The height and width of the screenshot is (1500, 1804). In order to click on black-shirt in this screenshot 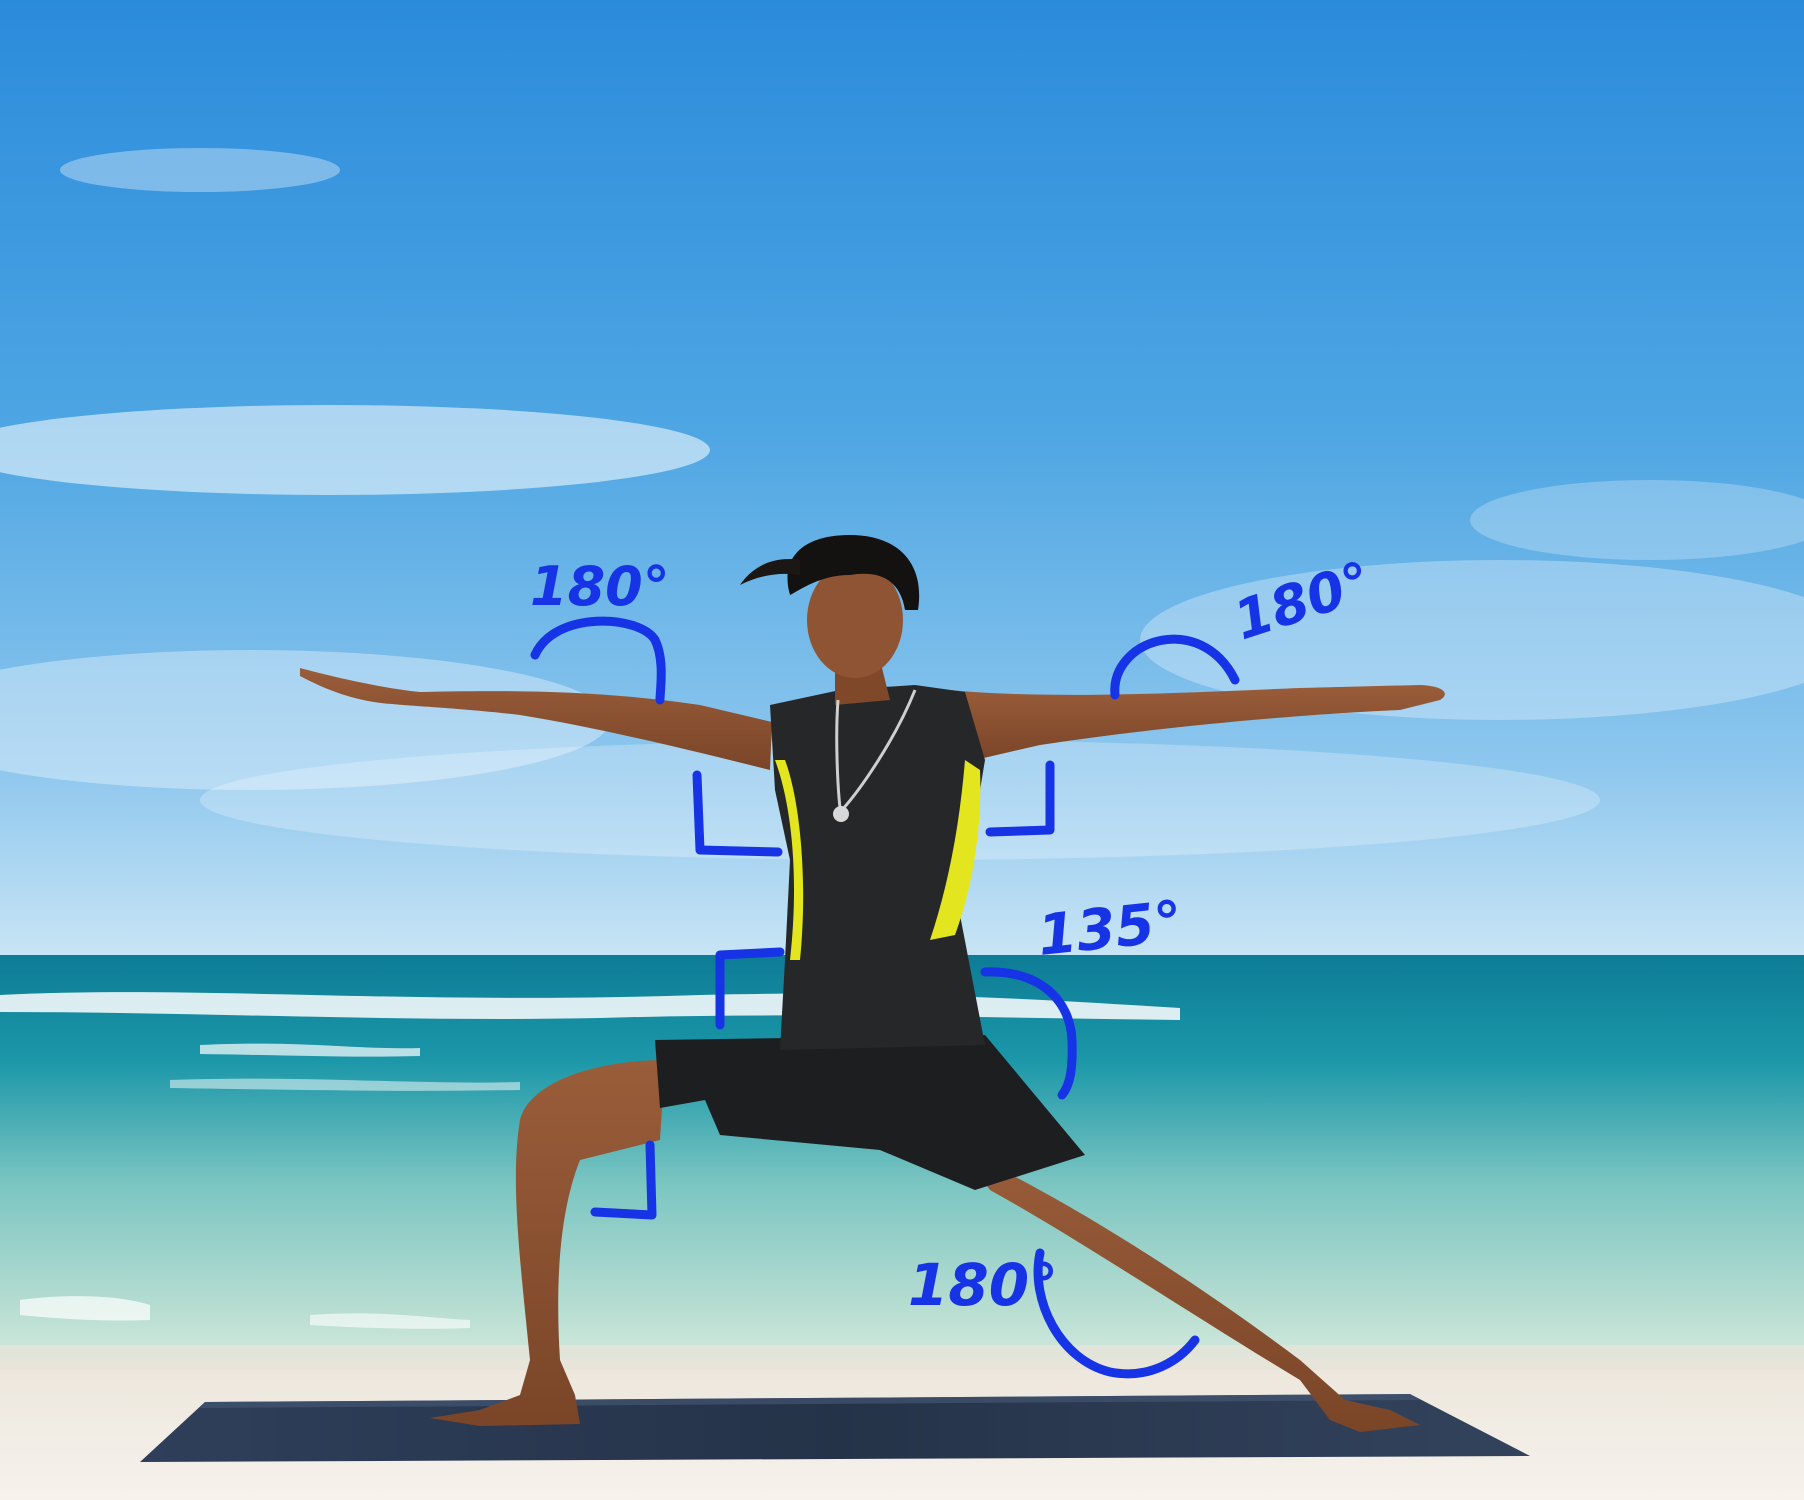, I will do `click(877, 867)`.